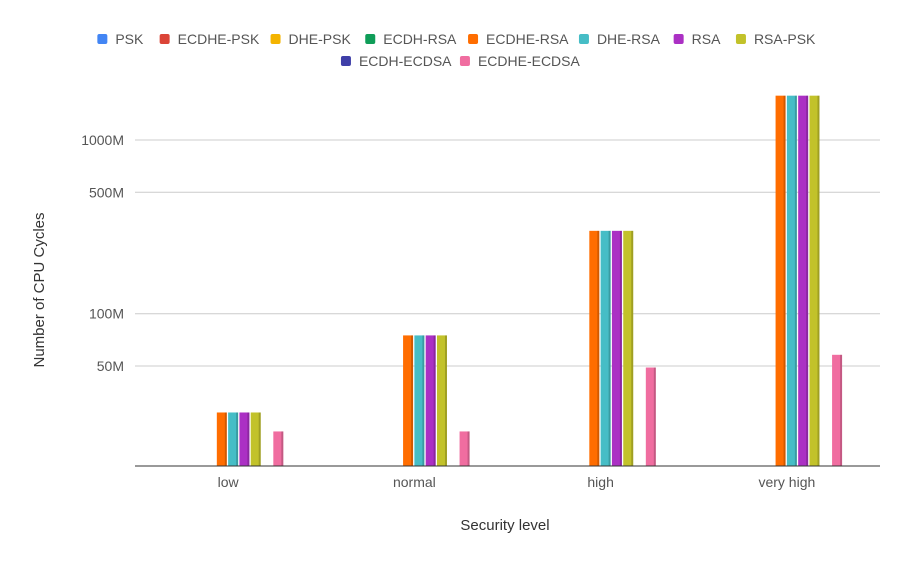 Image resolution: width=908 pixels, height=563 pixels. I want to click on legend-label: ECDHE-RSA, so click(527, 39).